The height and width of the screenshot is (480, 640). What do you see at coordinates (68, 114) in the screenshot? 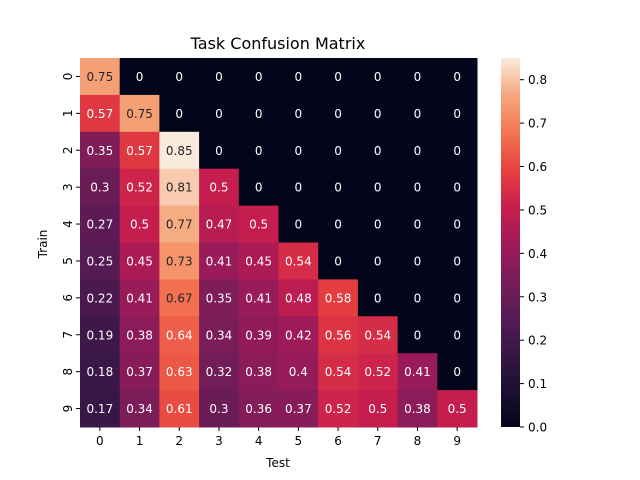
I see `y-tick-label: 1` at bounding box center [68, 114].